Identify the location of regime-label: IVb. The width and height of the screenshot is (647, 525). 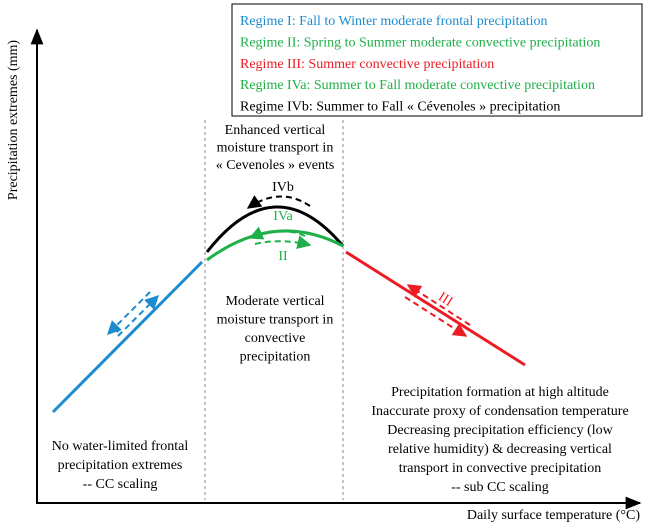
(283, 187).